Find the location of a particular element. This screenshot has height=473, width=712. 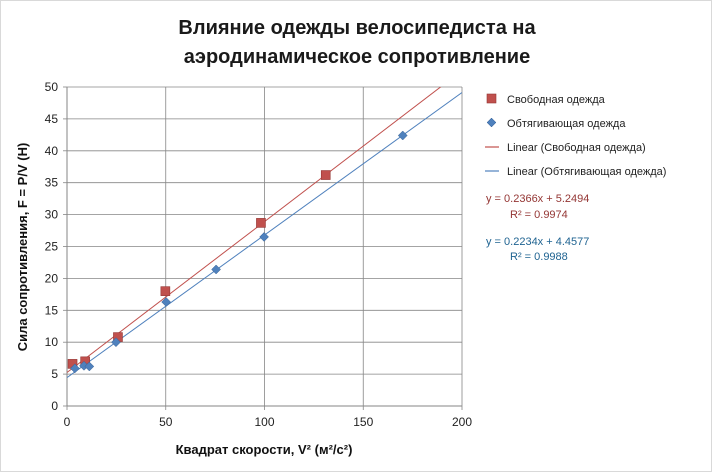

y-tick-label: 10 is located at coordinates (52, 342).